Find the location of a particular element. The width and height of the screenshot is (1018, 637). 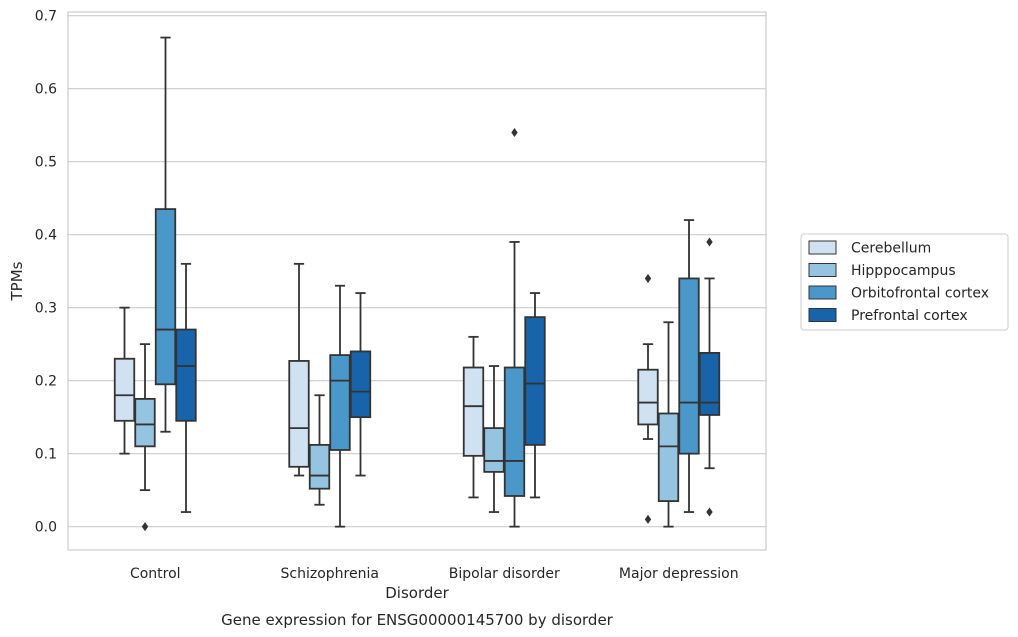

y-tick-label: 0.3 is located at coordinates (46, 309).